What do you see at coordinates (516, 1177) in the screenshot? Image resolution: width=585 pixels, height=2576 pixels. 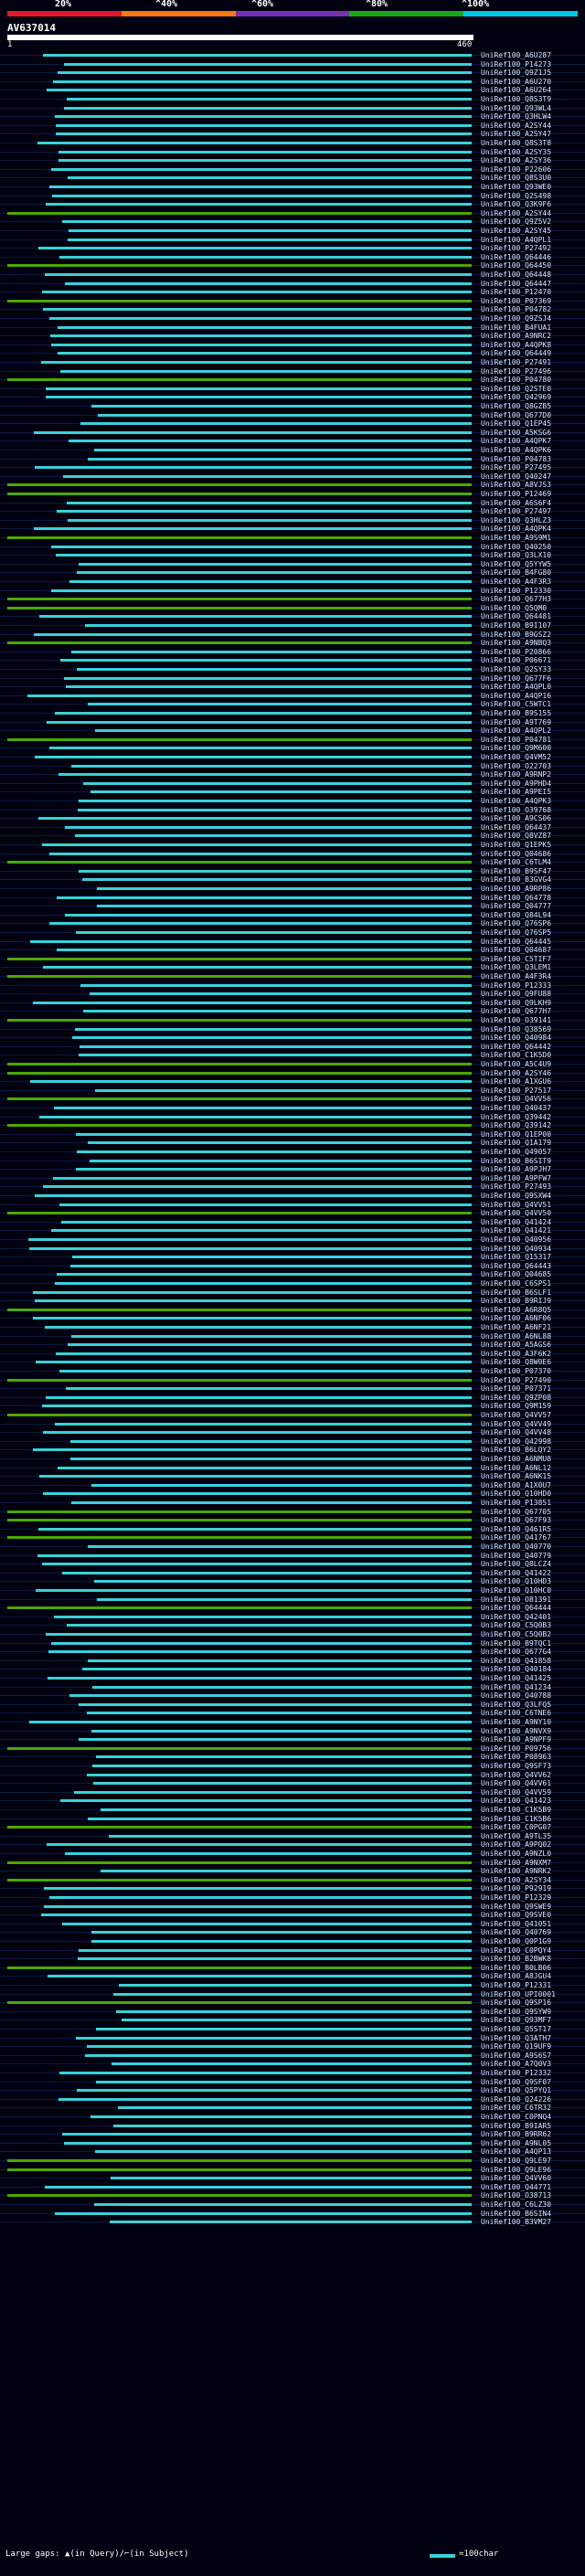 I see `hit-id-link: UniRef100_A9PFW7` at bounding box center [516, 1177].